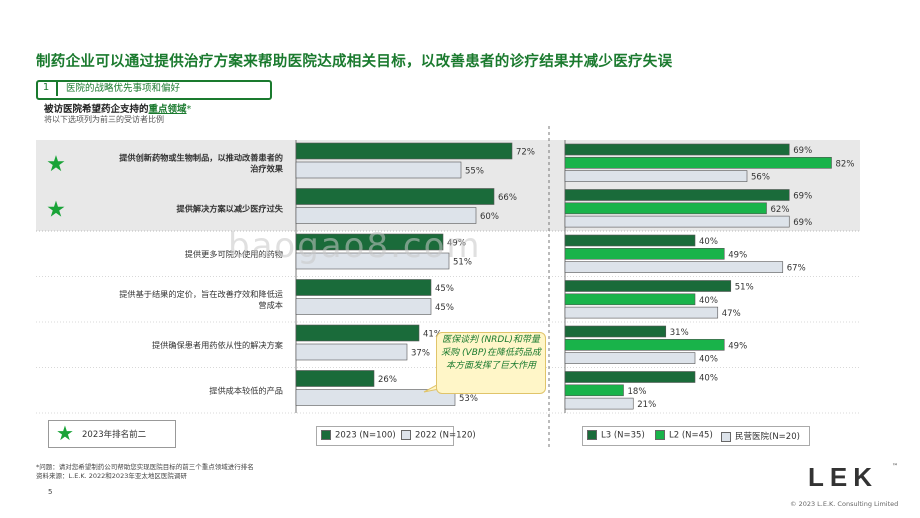 The height and width of the screenshot is (518, 920). I want to click on legend-item-2022: 2022 (N=120), so click(438, 435).